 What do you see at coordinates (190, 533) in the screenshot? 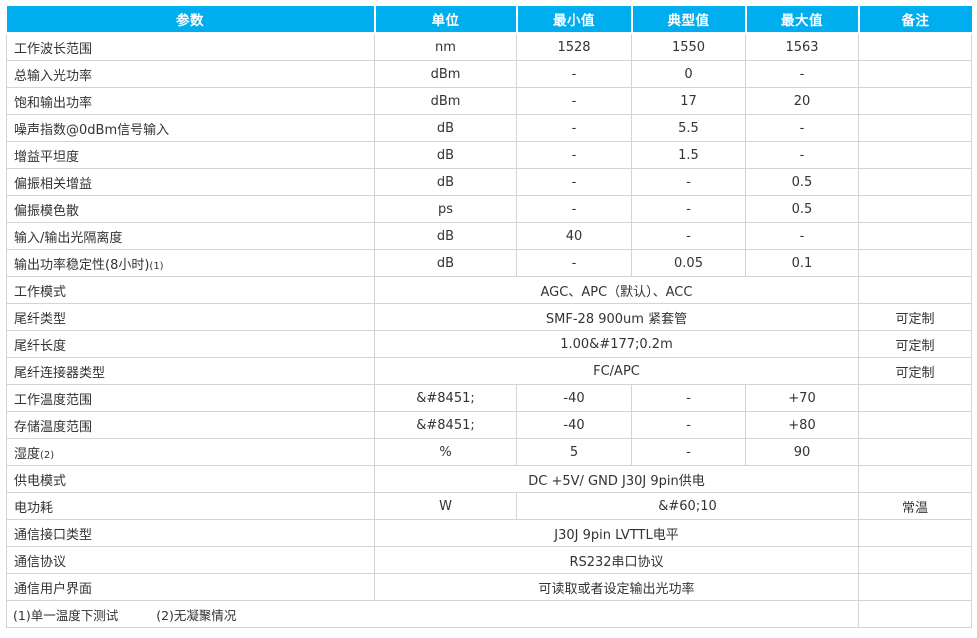
I see `param-cell: 通信接口类型` at bounding box center [190, 533].